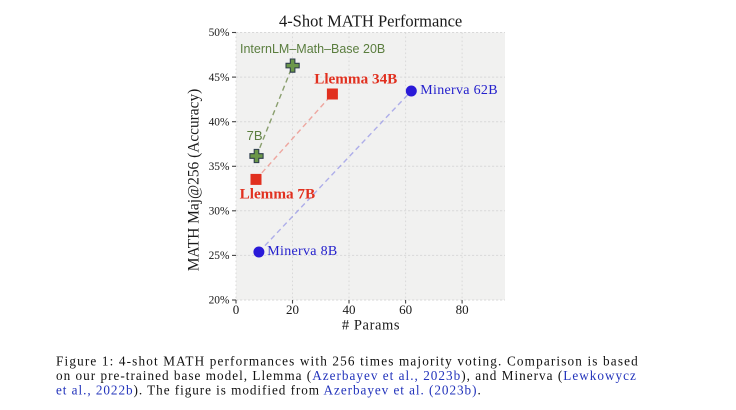  What do you see at coordinates (459, 90) in the screenshot?
I see `svg-text: Minerva 62B` at bounding box center [459, 90].